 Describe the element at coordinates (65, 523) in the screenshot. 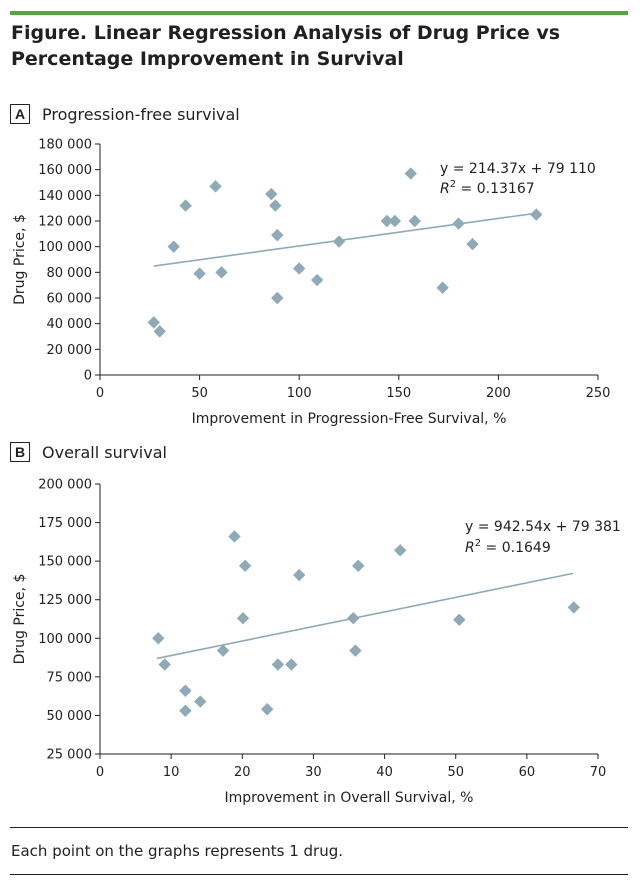

I see `y-tick-label: 175 000` at that location.